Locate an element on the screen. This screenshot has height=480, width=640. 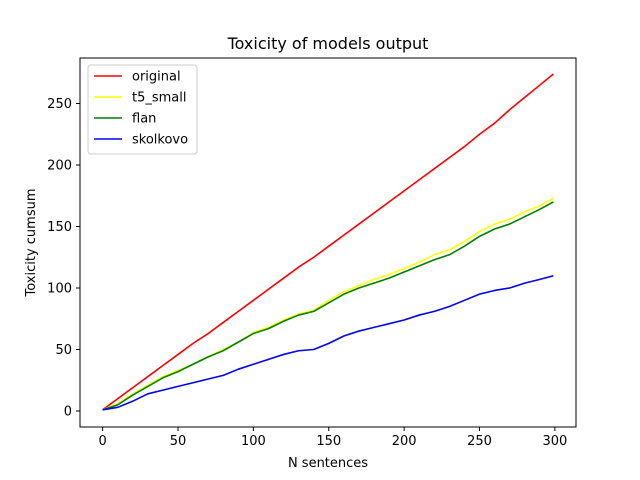
y-tick-label: 50 is located at coordinates (63, 350).